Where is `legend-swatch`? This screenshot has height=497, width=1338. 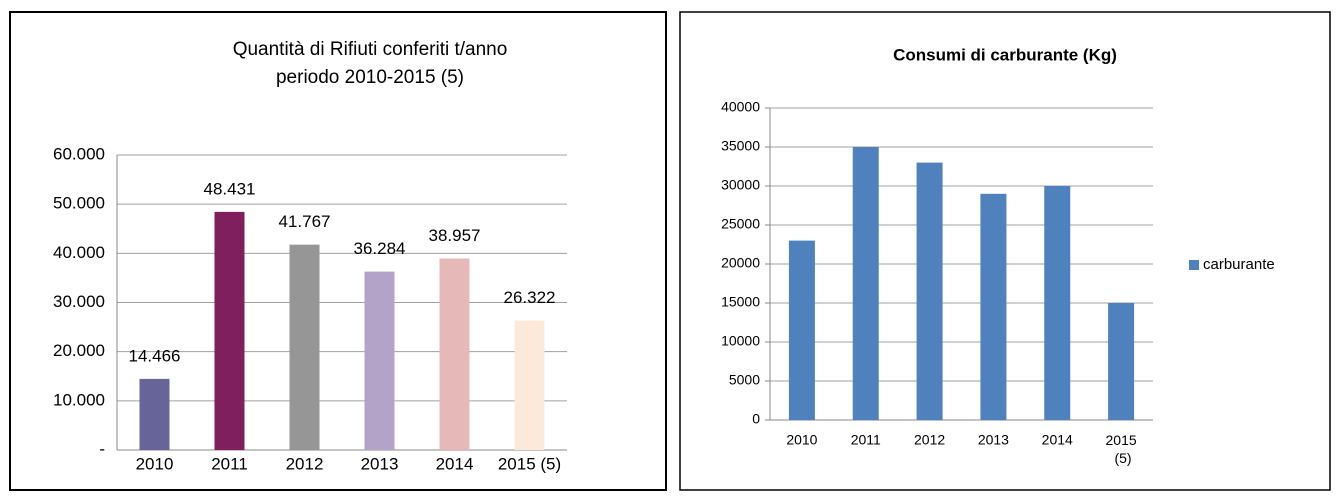 legend-swatch is located at coordinates (1194, 265).